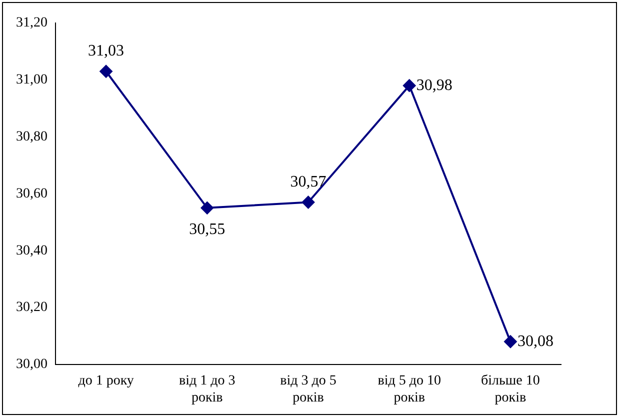  Describe the element at coordinates (32, 136) in the screenshot. I see `y-tick-label: 30,80` at that location.